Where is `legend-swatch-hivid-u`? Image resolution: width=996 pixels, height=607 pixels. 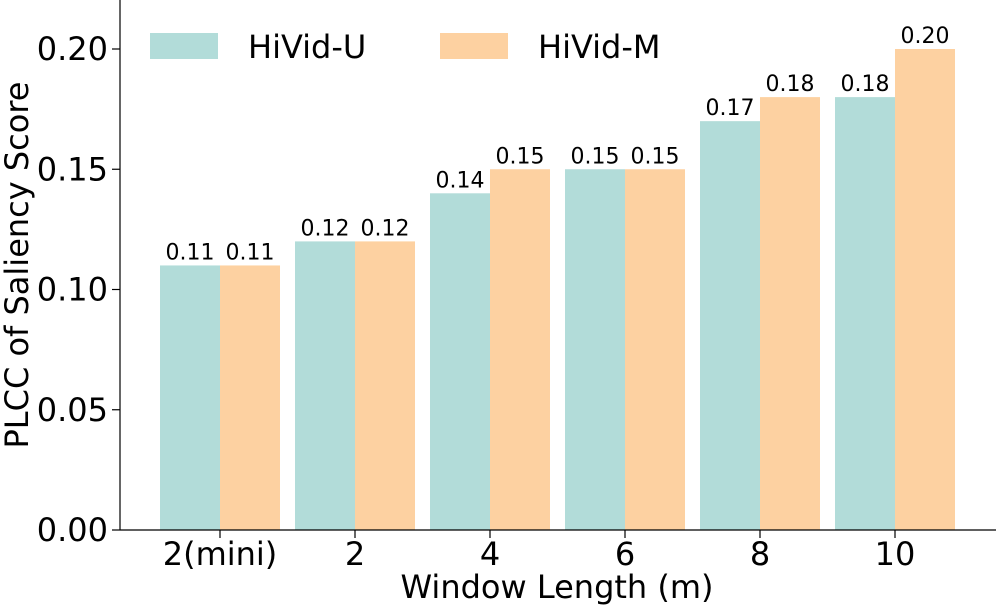 legend-swatch-hivid-u is located at coordinates (184, 46).